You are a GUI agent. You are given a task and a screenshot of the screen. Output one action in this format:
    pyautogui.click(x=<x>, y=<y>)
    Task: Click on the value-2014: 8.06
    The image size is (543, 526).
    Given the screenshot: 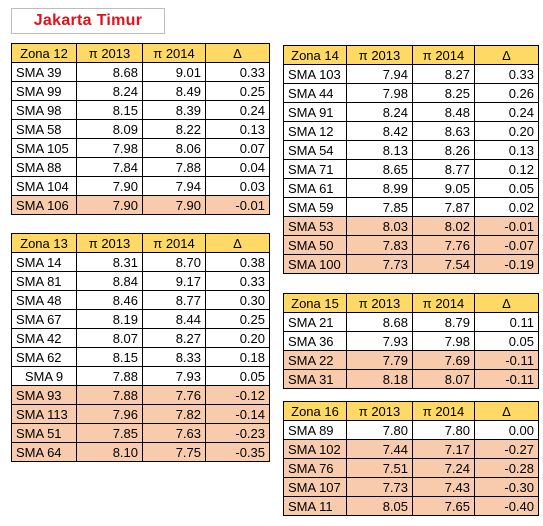 What is the action you would take?
    pyautogui.click(x=174, y=148)
    